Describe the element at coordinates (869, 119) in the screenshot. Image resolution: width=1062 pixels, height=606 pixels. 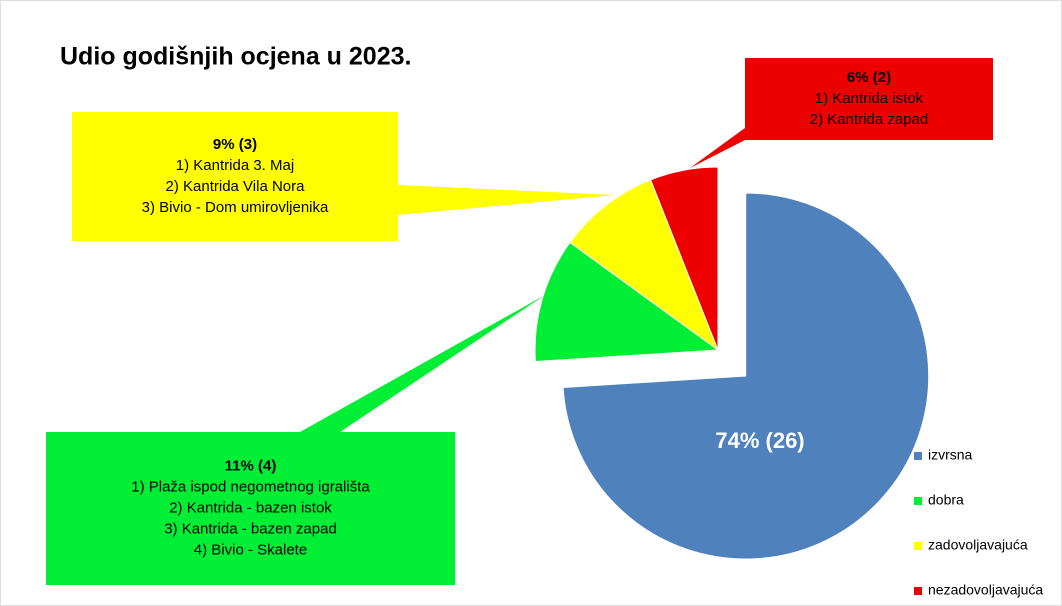
I see `callout-line: 2) Kantrida zapad` at that location.